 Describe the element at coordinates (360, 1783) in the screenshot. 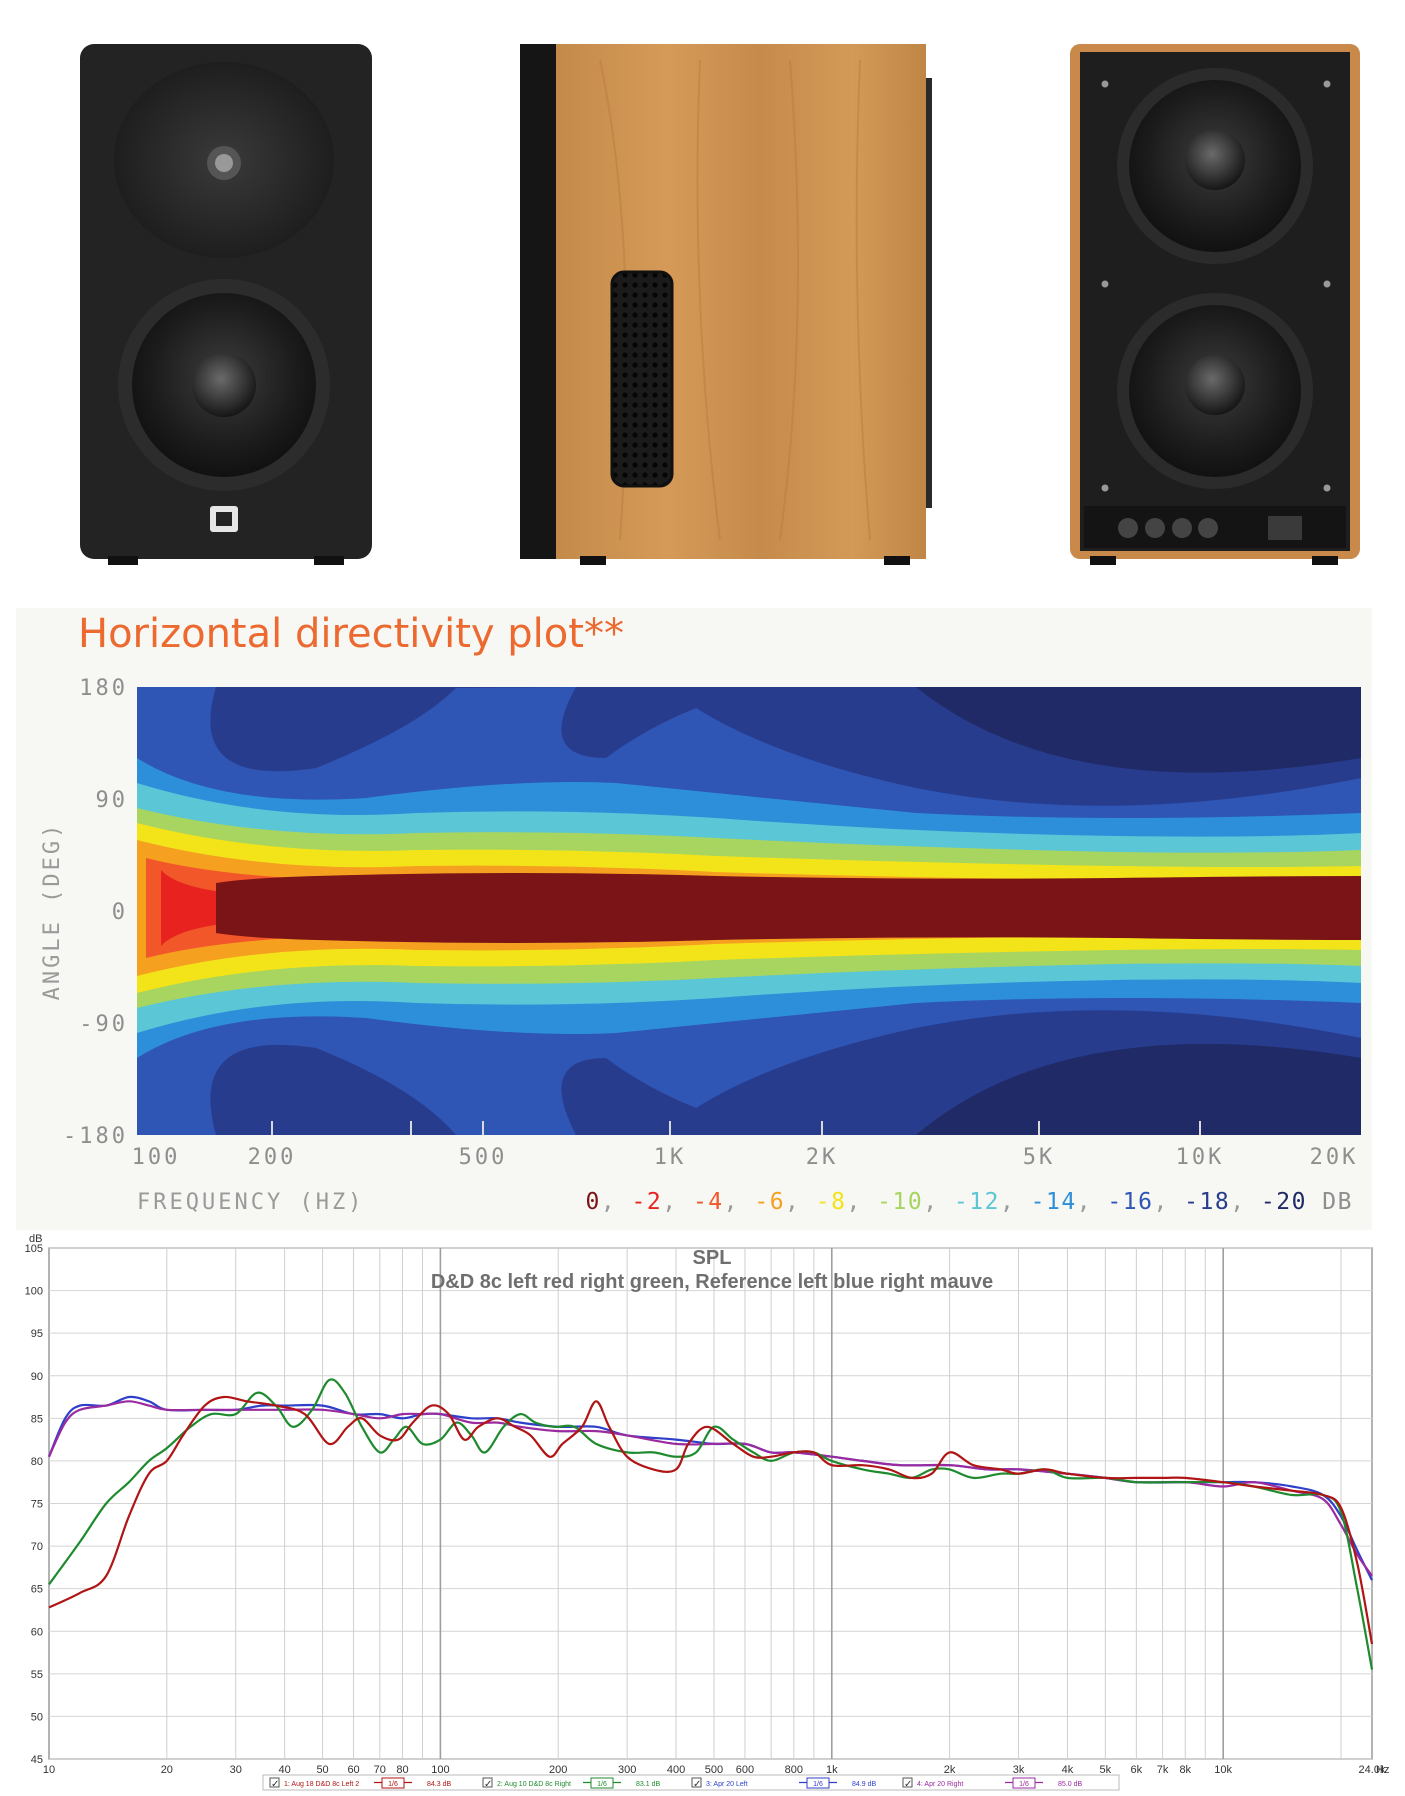

I see `spl-legend-entry: ✓ 1: Aug 18 D&D 8c Left 2 1/6 84.3 dB` at that location.